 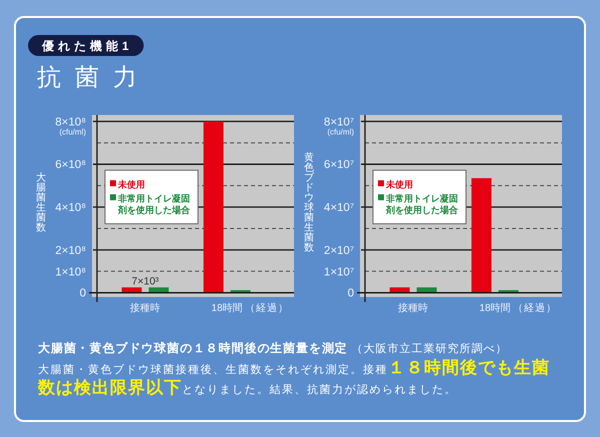 What do you see at coordinates (213, 370) in the screenshot?
I see `text: 大腸菌・黄色ブドウ球菌接種後、生菌数をそれぞれ測定。接種` at bounding box center [213, 370].